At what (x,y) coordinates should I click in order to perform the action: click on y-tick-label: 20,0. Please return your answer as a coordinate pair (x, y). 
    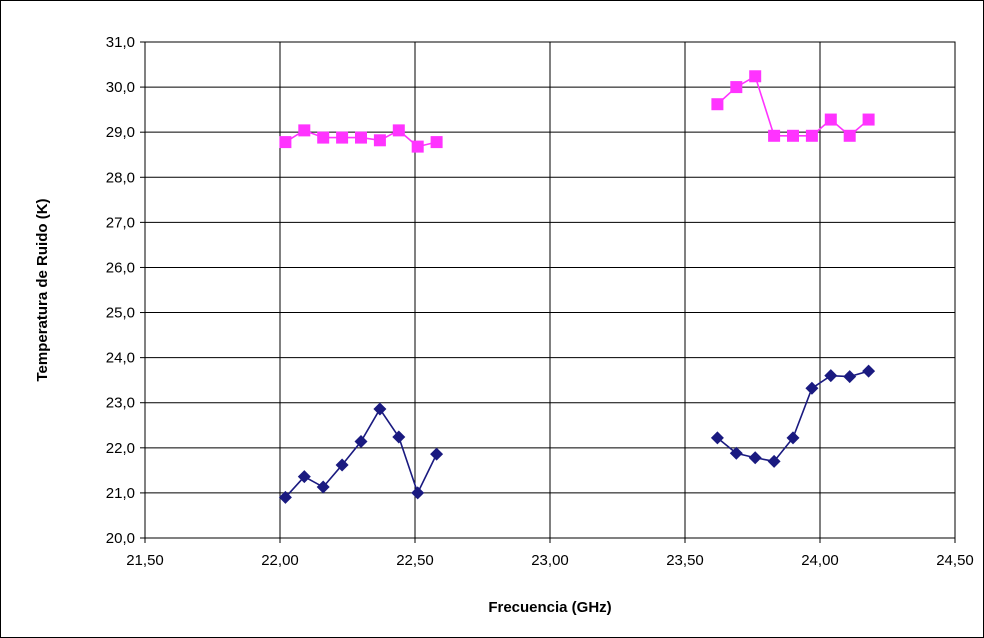
    Looking at the image, I should click on (120, 538).